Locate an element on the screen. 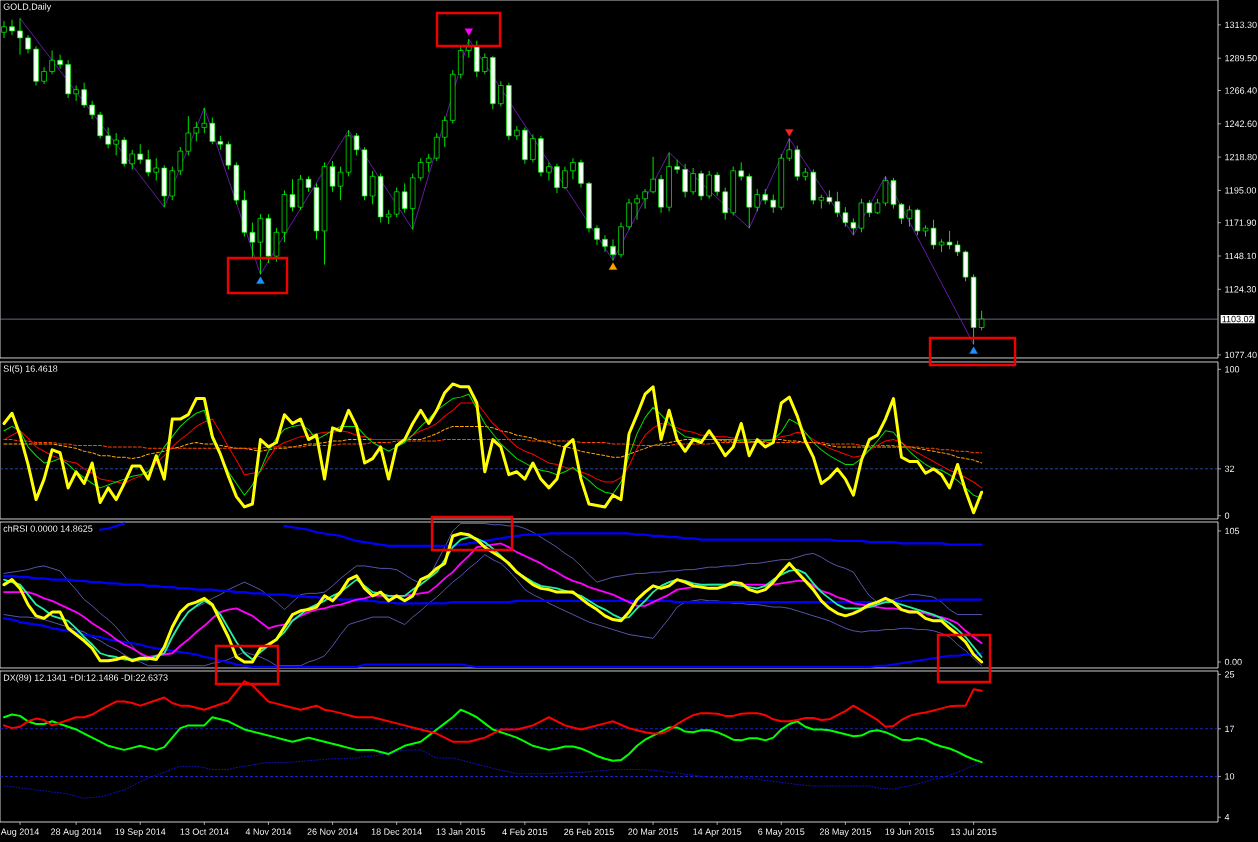 This screenshot has width=1258, height=842. x-tick-label: 6 May 2015 is located at coordinates (781, 832).